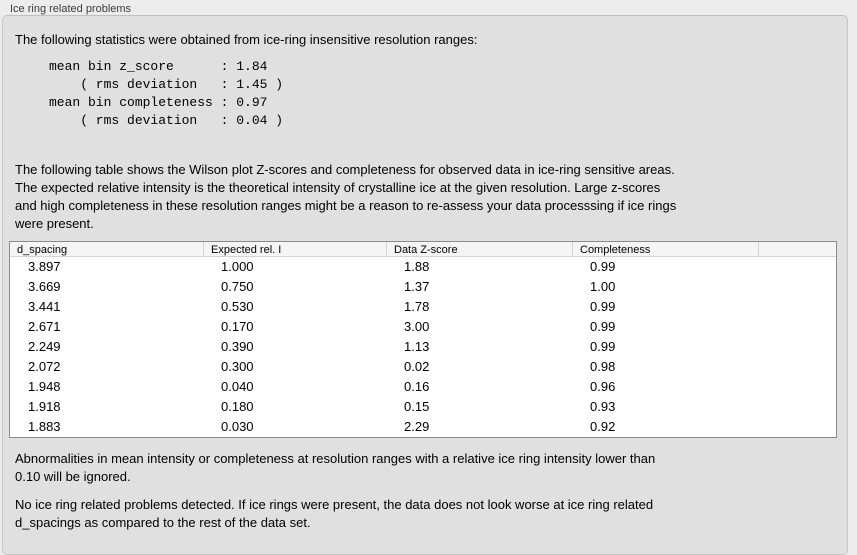  I want to click on table-cell: 0.750, so click(237, 286).